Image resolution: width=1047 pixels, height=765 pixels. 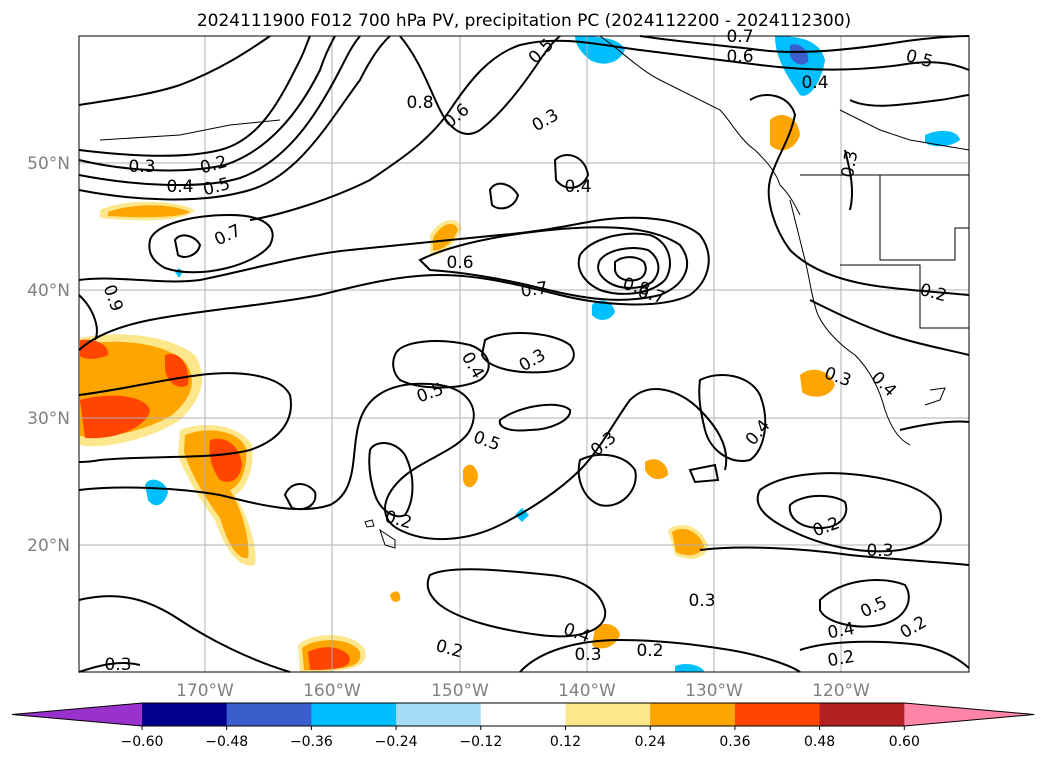 I want to click on contour-label: 0.6, so click(x=739, y=57).